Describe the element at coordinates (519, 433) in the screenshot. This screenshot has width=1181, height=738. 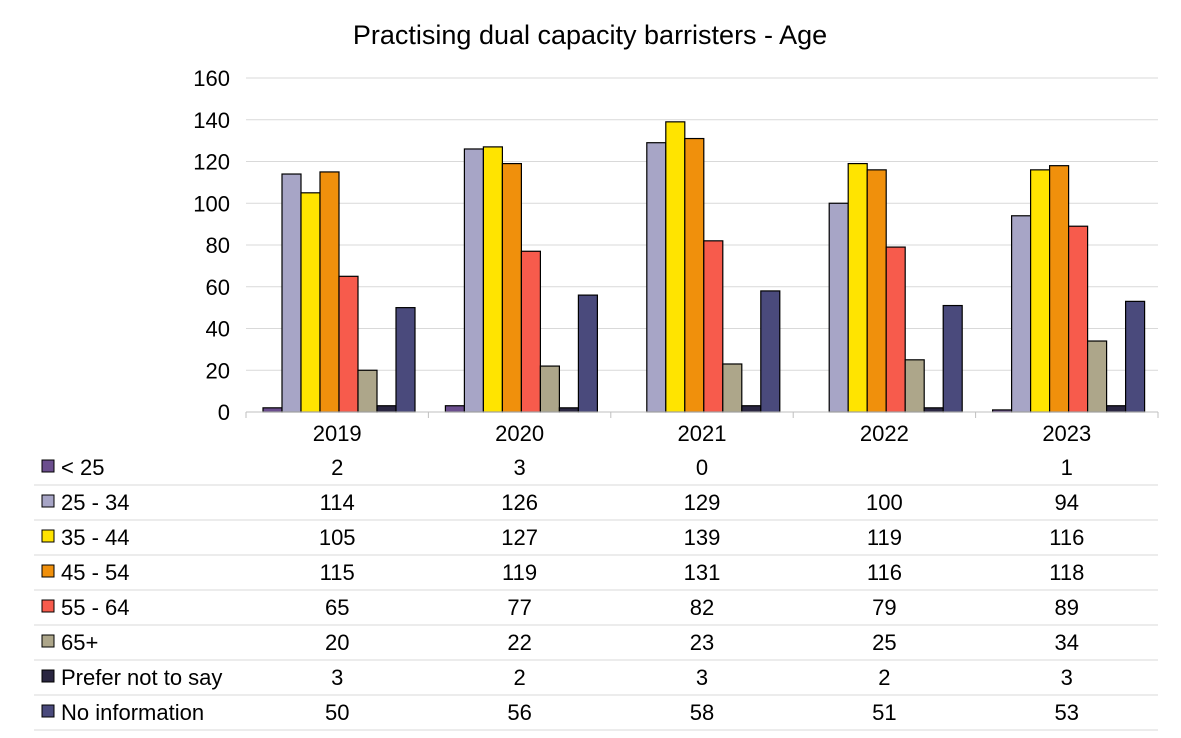
I see `x-category-label: 2020` at that location.